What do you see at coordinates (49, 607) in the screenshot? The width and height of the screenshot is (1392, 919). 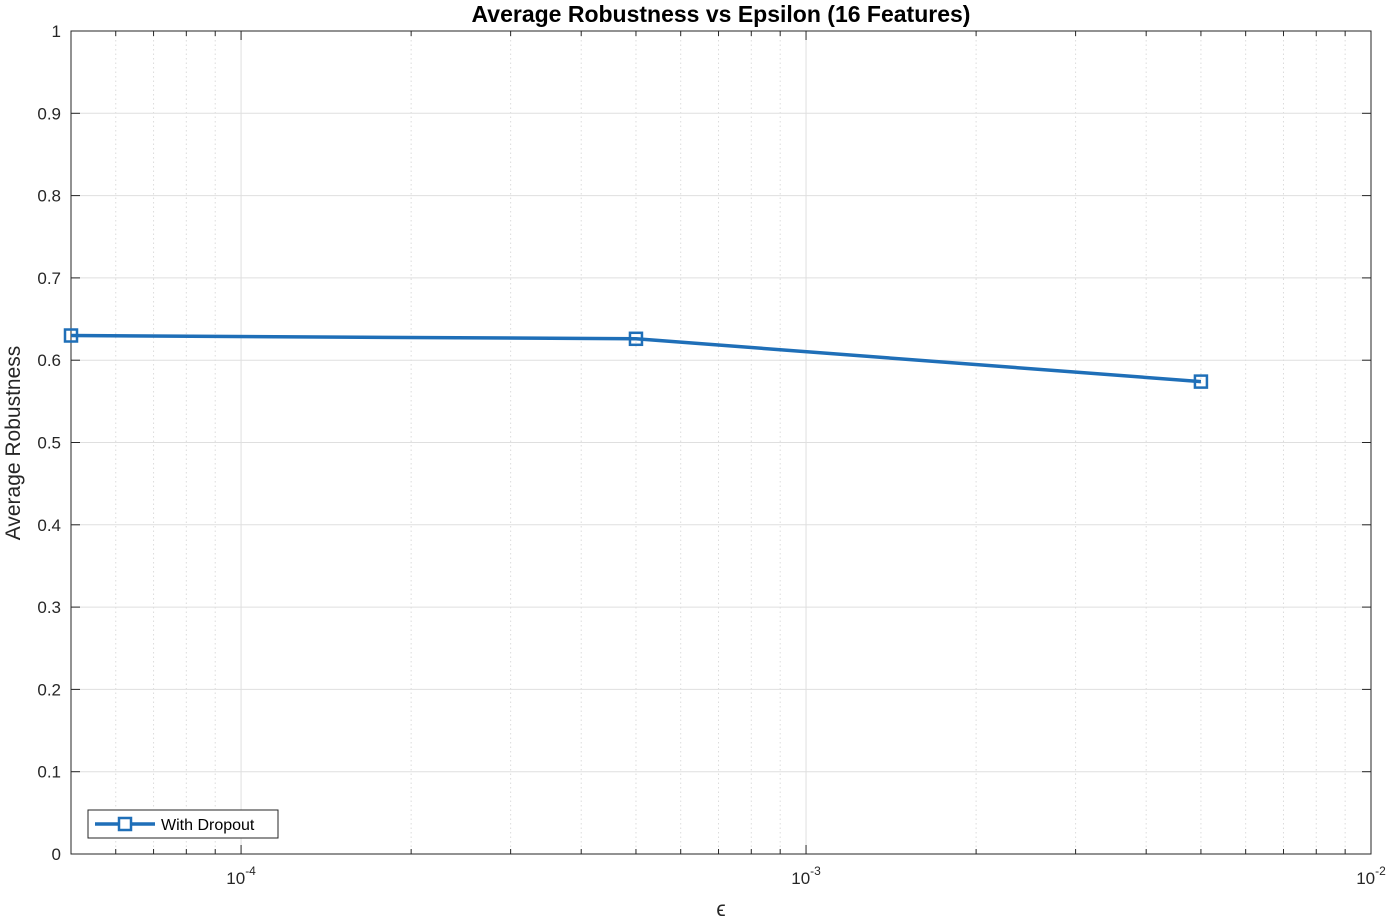 I see `y-tick-label: 0.3` at bounding box center [49, 607].